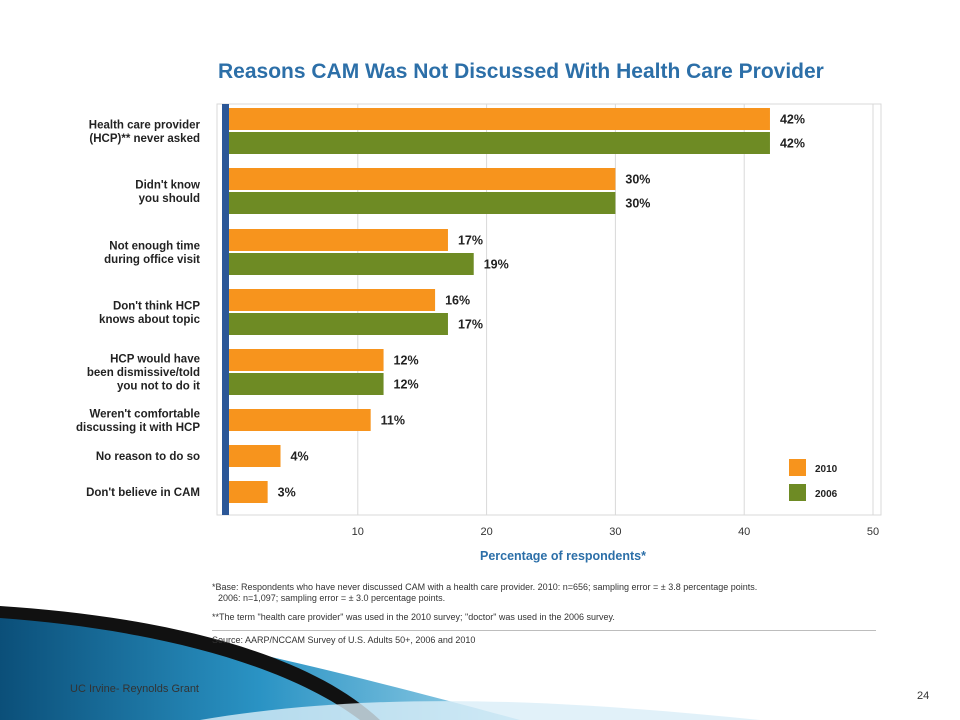  Describe the element at coordinates (156, 306) in the screenshot. I see `category-label: Don't think HCP` at that location.